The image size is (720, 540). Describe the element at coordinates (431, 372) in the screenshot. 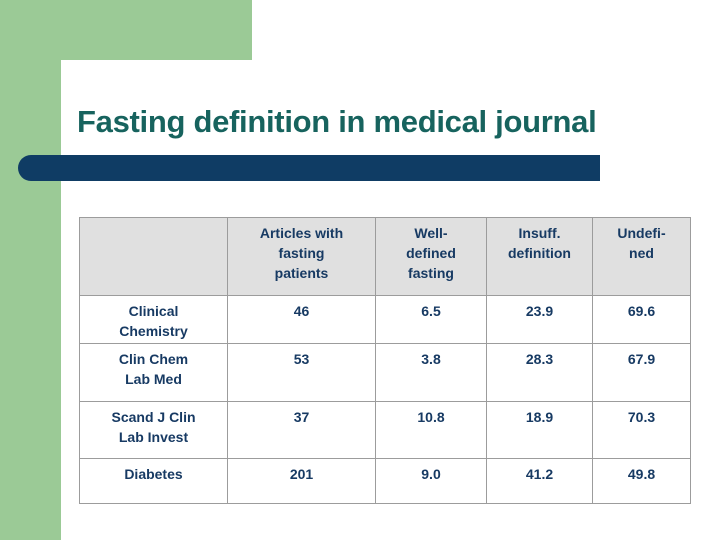

I see `cell-value: 3.8` at that location.